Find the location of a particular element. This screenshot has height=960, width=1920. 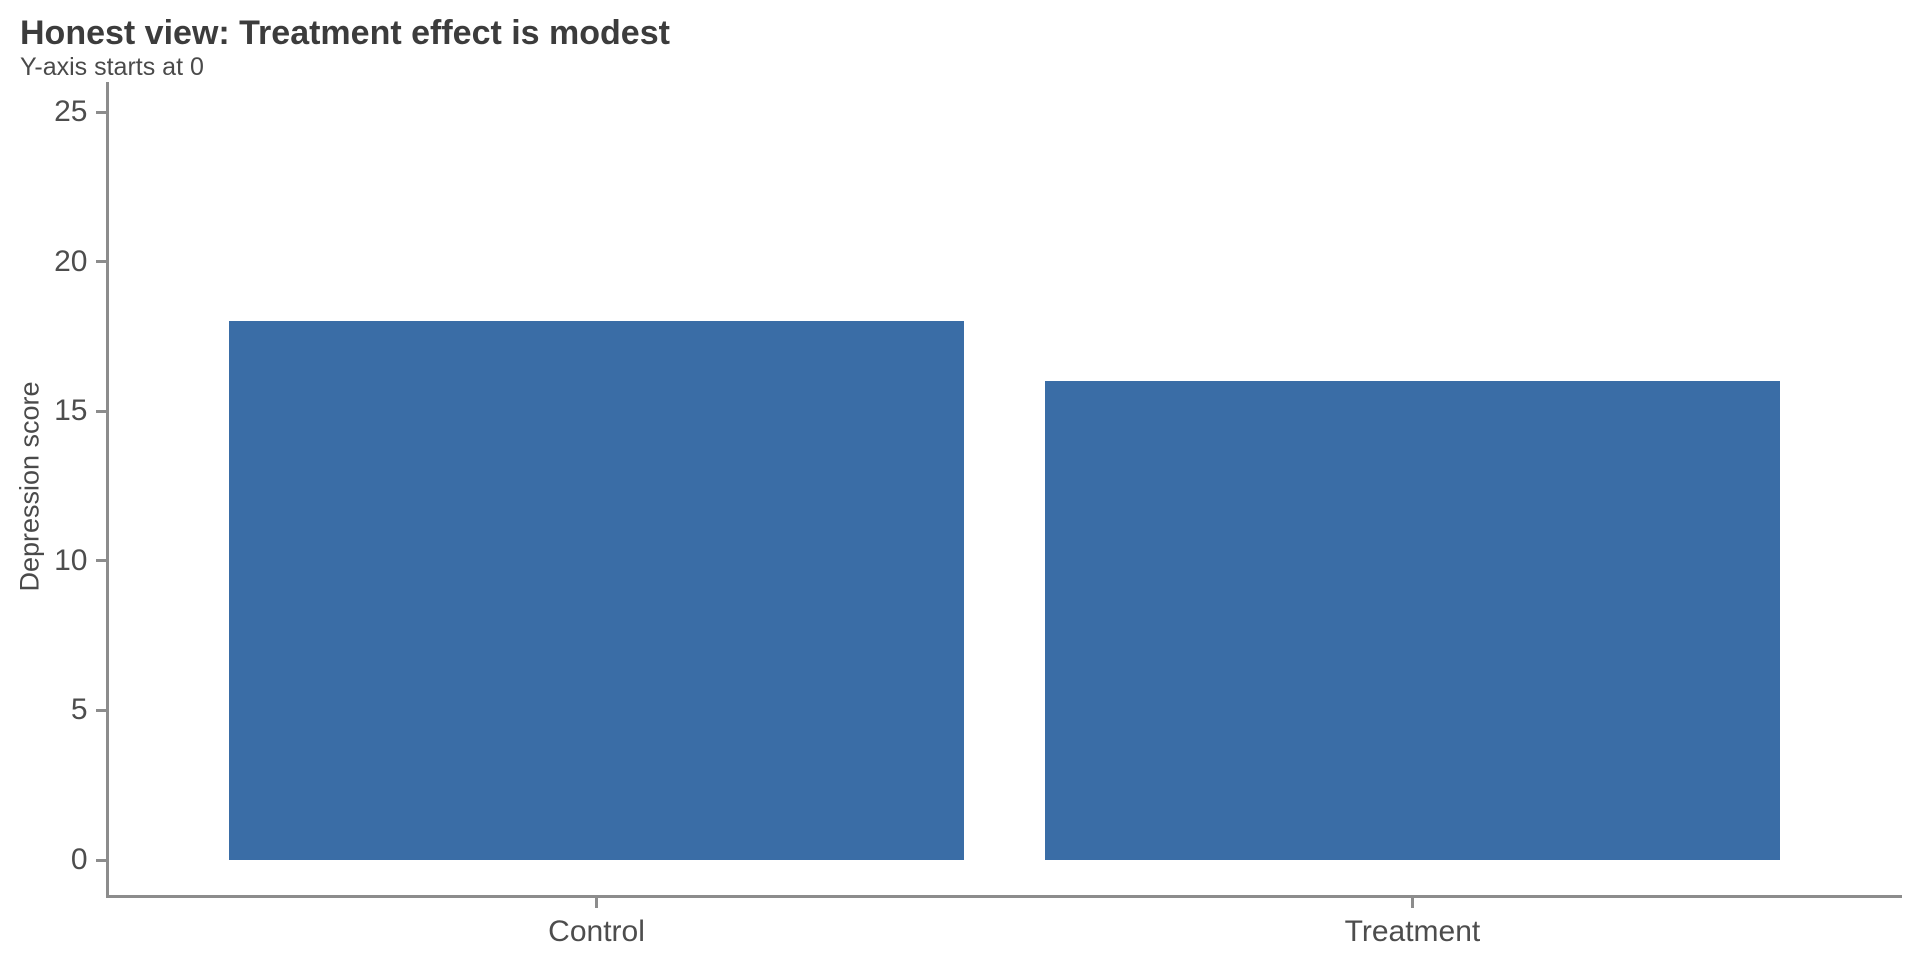

chart-title: Honest view: Treatment effect is modest is located at coordinates (345, 33).